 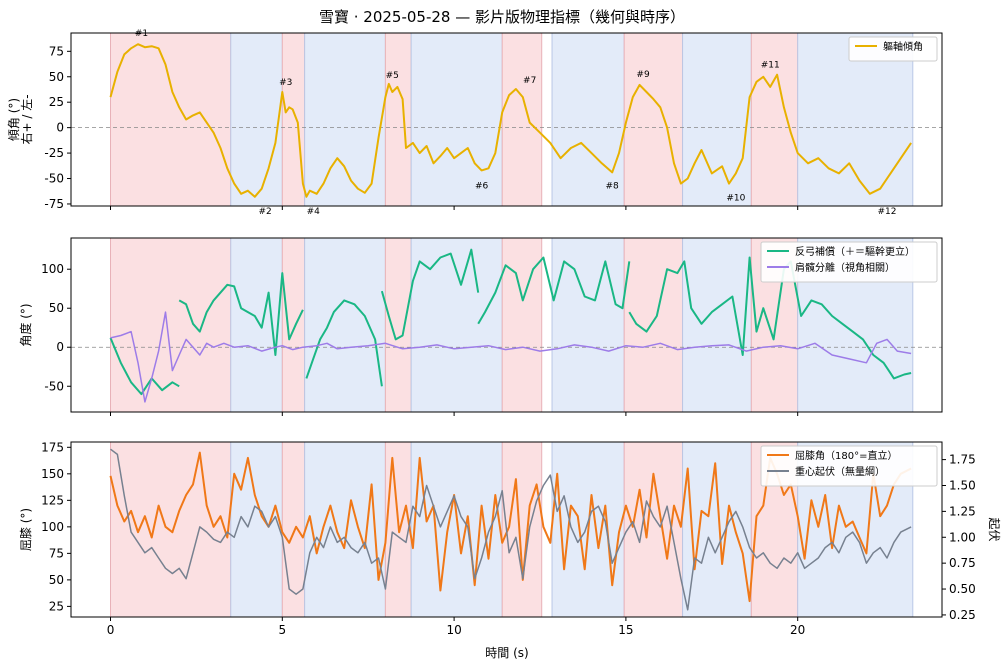 I want to click on y-tick-label: -25, so click(x=54, y=153).